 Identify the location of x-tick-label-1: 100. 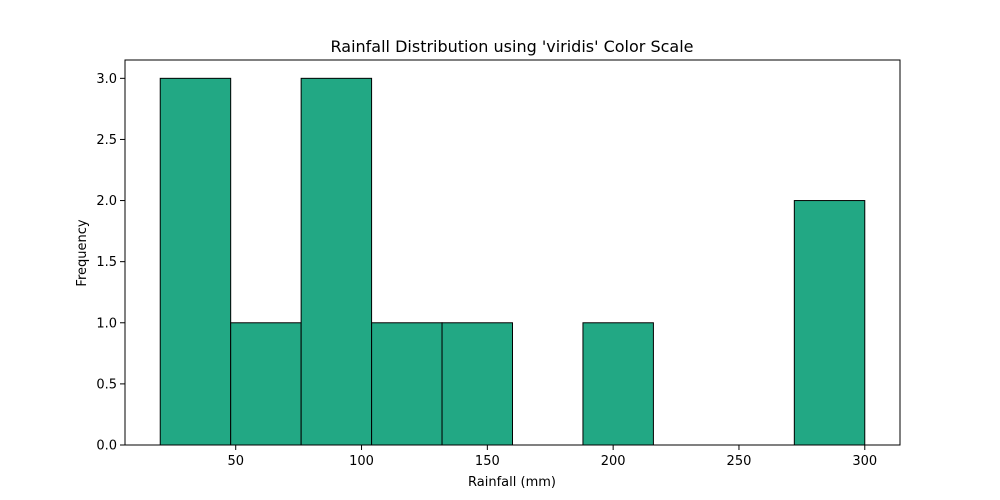
(361, 461).